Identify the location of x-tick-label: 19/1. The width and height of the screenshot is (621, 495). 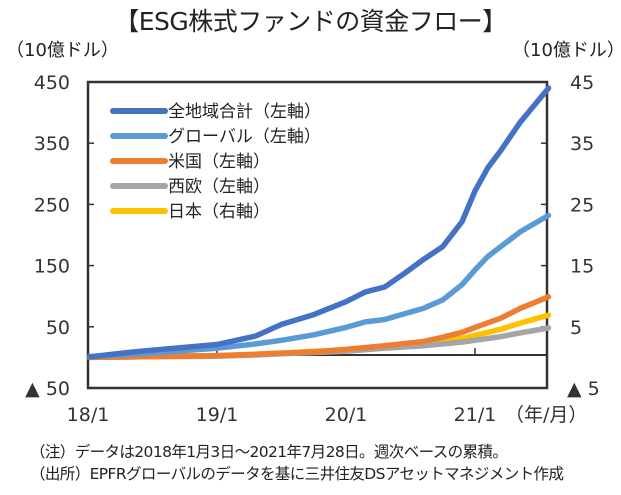
(217, 415).